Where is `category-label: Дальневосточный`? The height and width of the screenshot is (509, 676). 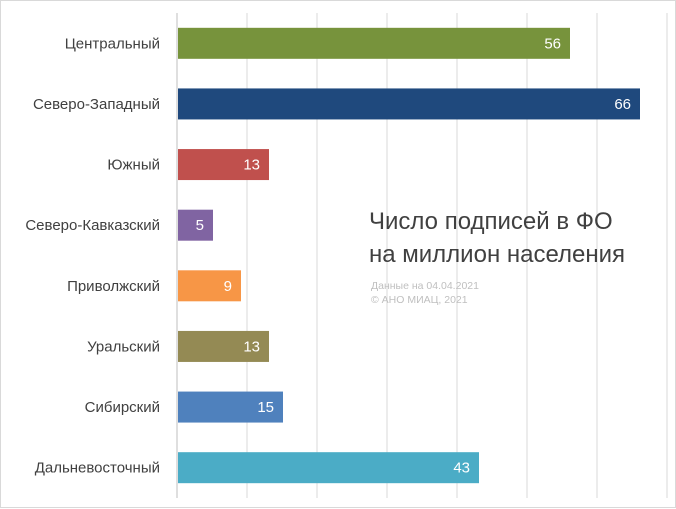
category-label: Дальневосточный is located at coordinates (97, 468).